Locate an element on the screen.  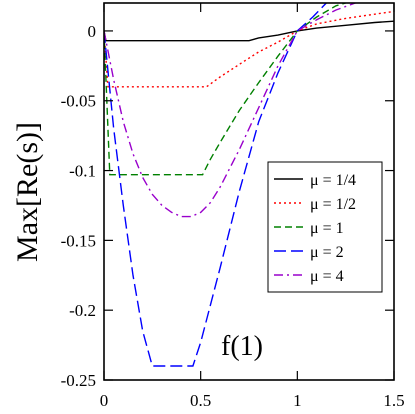
x-tick-label: 0 is located at coordinates (104, 400).